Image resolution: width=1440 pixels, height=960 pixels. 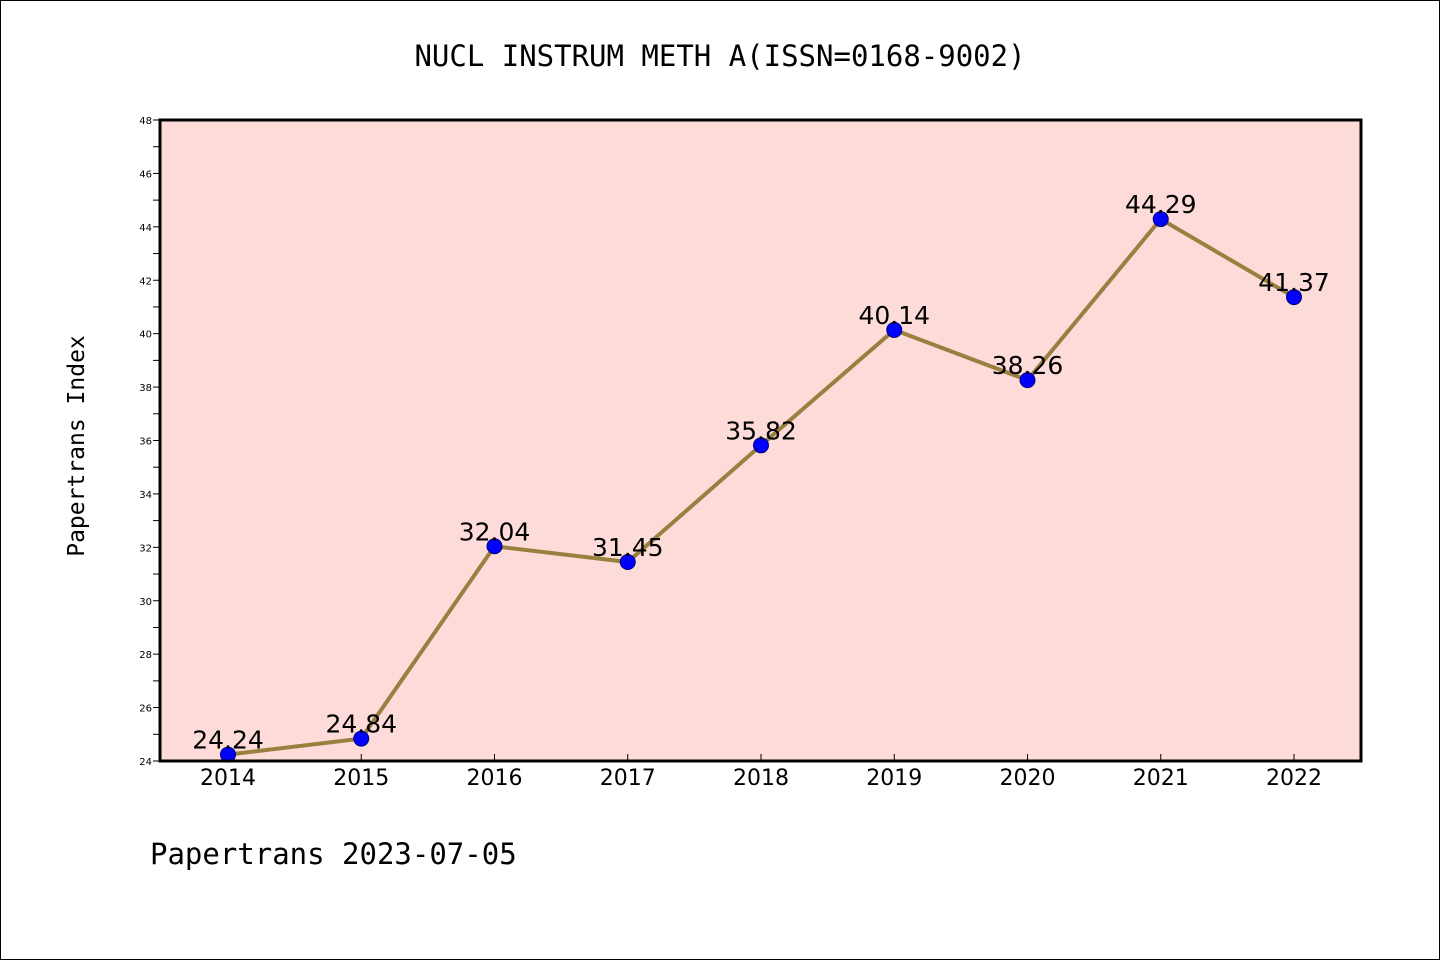 What do you see at coordinates (145, 709) in the screenshot?
I see `y-tick-label: 26` at bounding box center [145, 709].